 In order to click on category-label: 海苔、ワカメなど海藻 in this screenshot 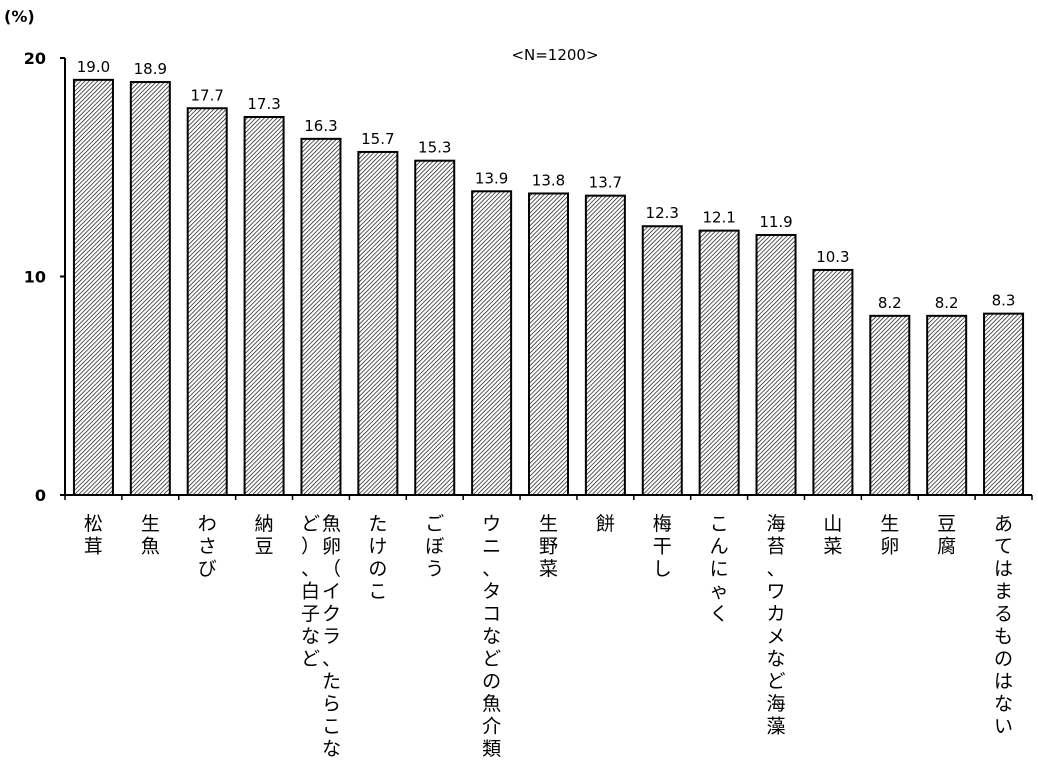, I will do `click(776, 625)`.